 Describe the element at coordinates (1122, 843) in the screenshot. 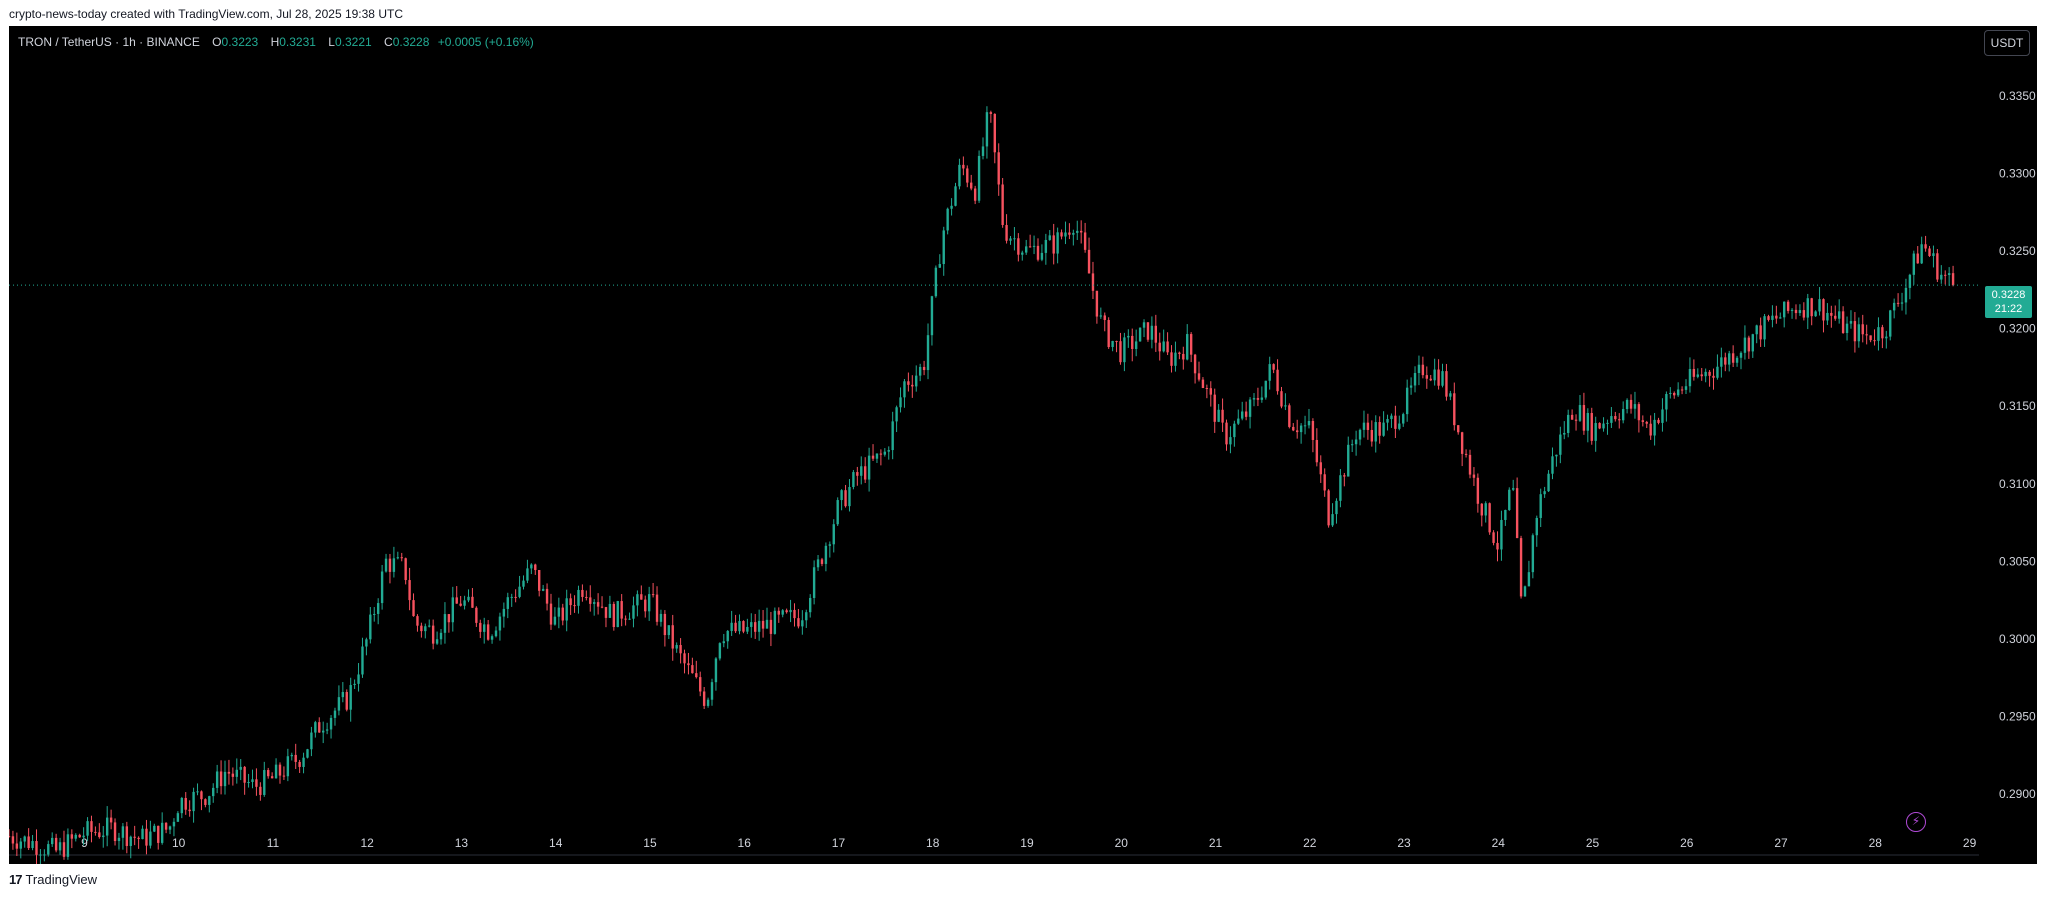

I see `x-tick-label: 20` at that location.